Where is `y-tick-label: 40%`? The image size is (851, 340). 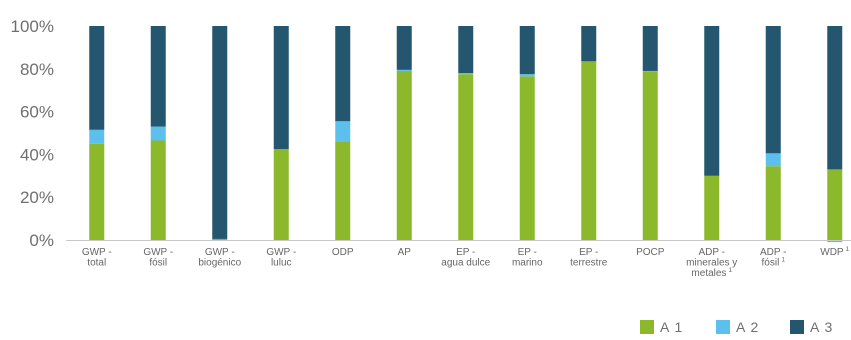 y-tick-label: 40% is located at coordinates (37, 154).